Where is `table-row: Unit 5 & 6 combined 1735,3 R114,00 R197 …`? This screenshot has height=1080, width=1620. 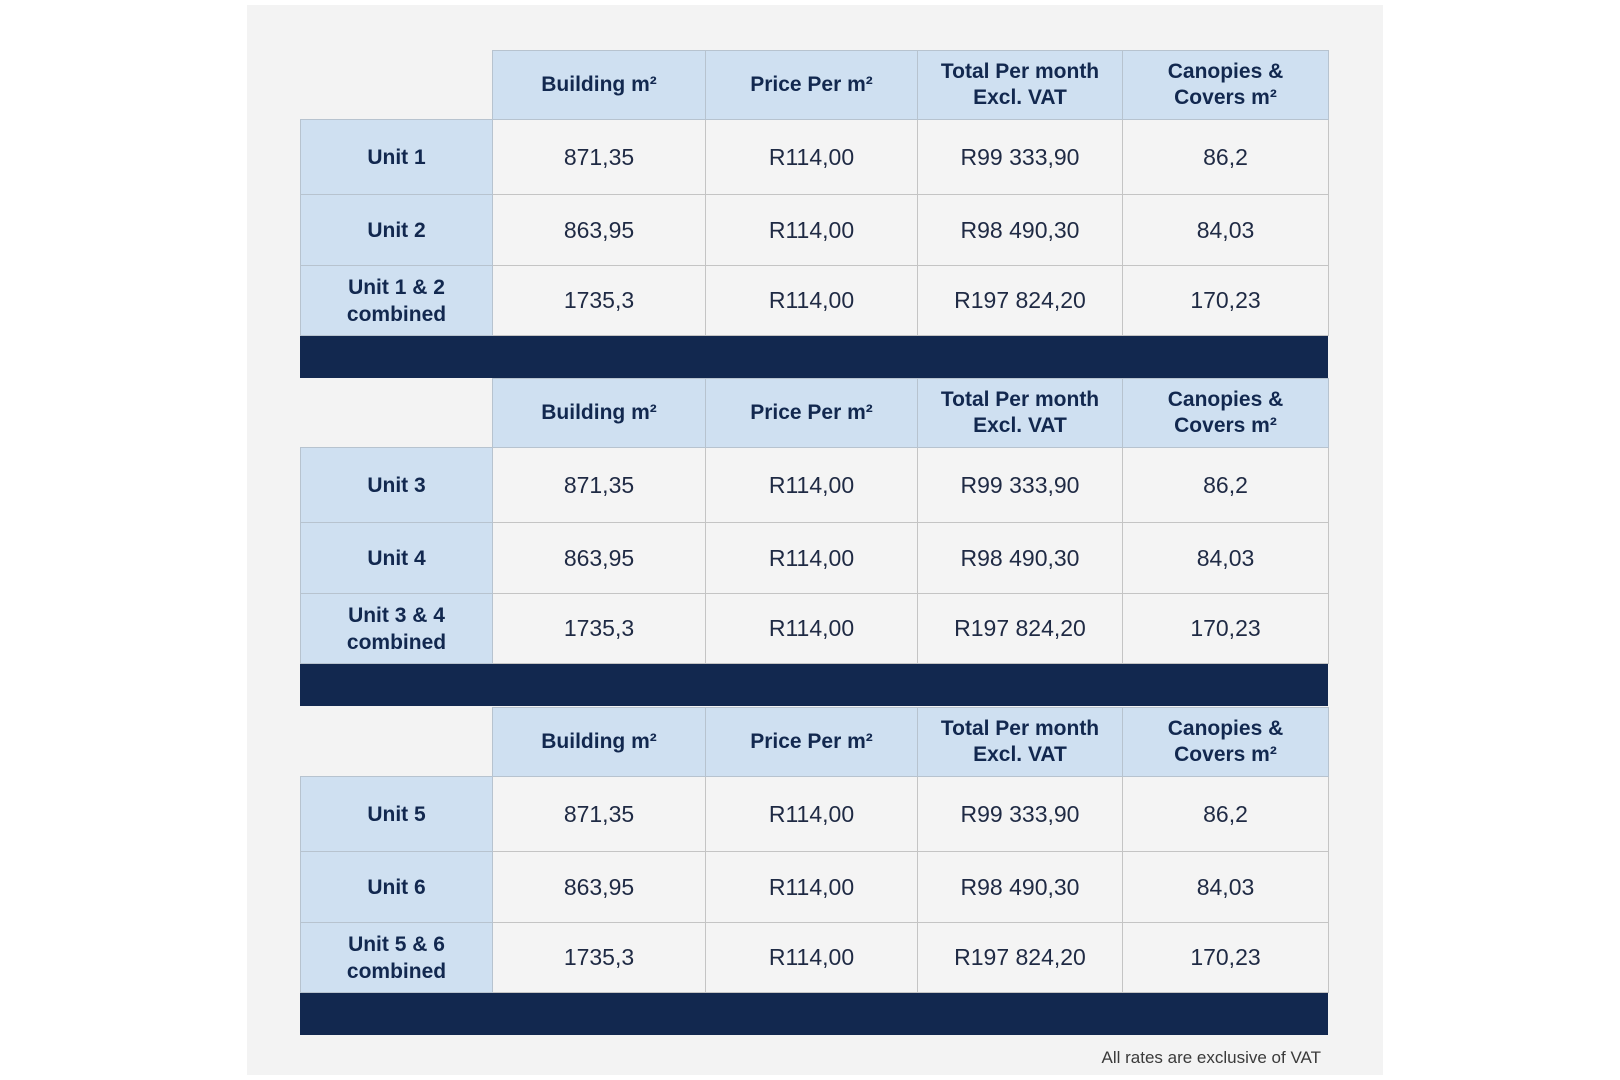
table-row: Unit 5 & 6 combined 1735,3 R114,00 R197 … is located at coordinates (814, 957).